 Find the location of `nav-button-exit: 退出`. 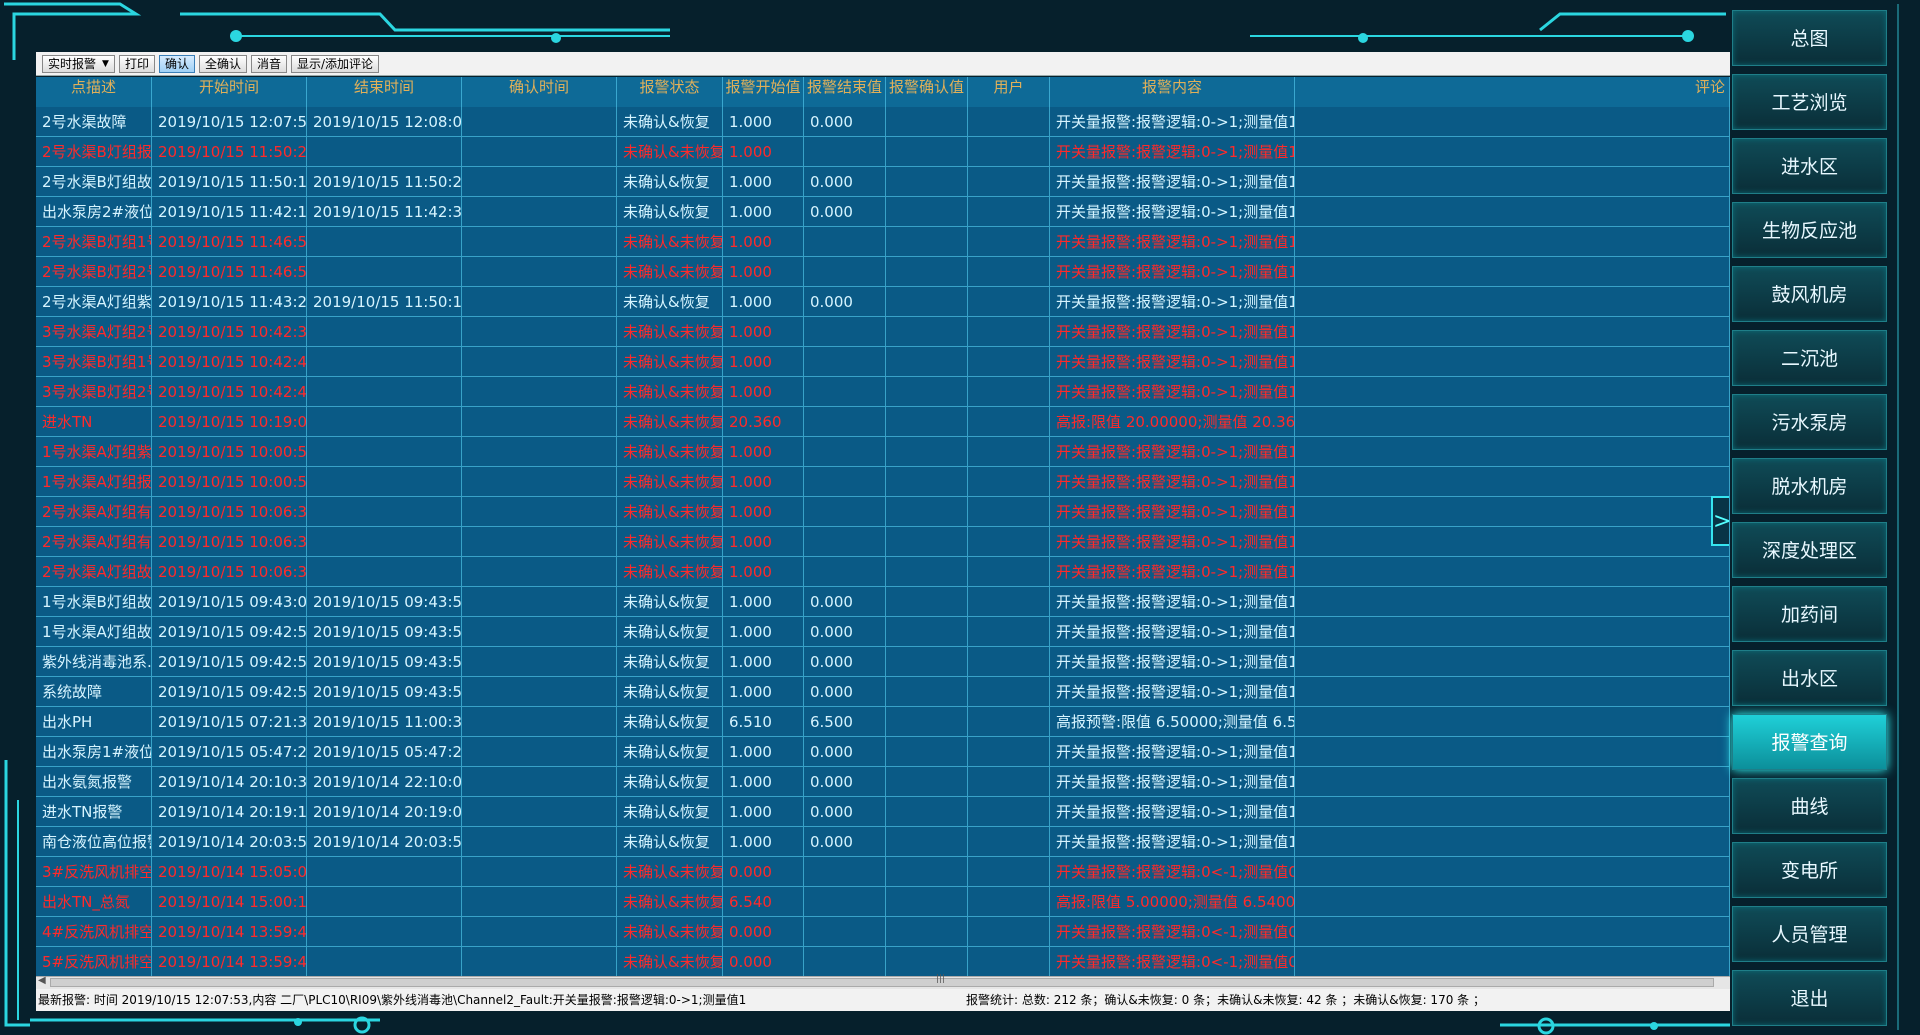

nav-button-exit: 退出 is located at coordinates (1809, 998).